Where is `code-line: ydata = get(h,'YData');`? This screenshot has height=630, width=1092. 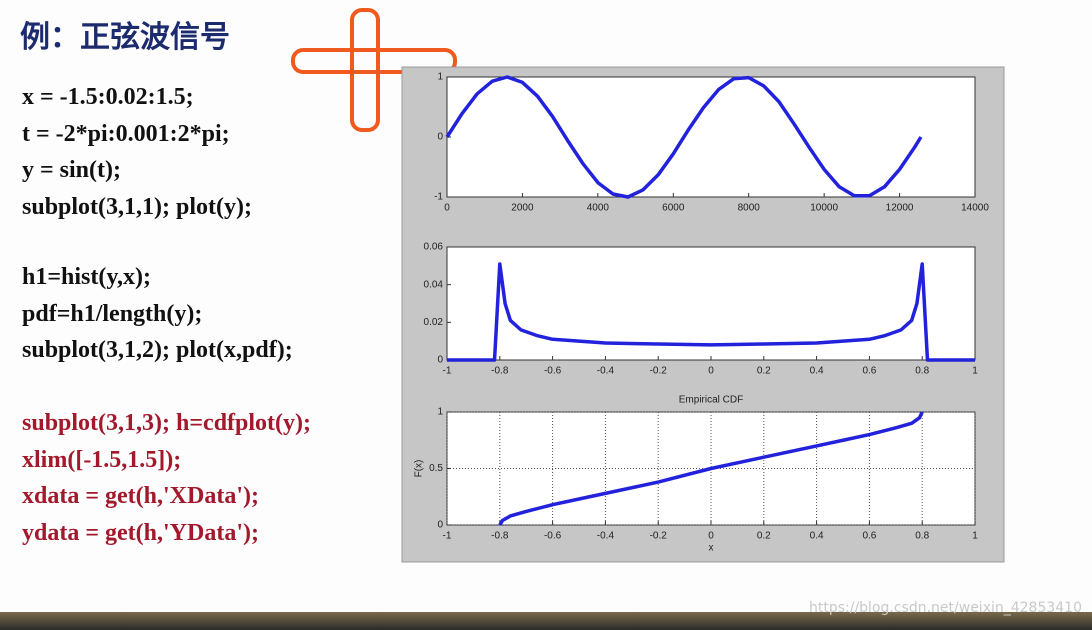
code-line: ydata = get(h,'YData'); is located at coordinates (140, 532).